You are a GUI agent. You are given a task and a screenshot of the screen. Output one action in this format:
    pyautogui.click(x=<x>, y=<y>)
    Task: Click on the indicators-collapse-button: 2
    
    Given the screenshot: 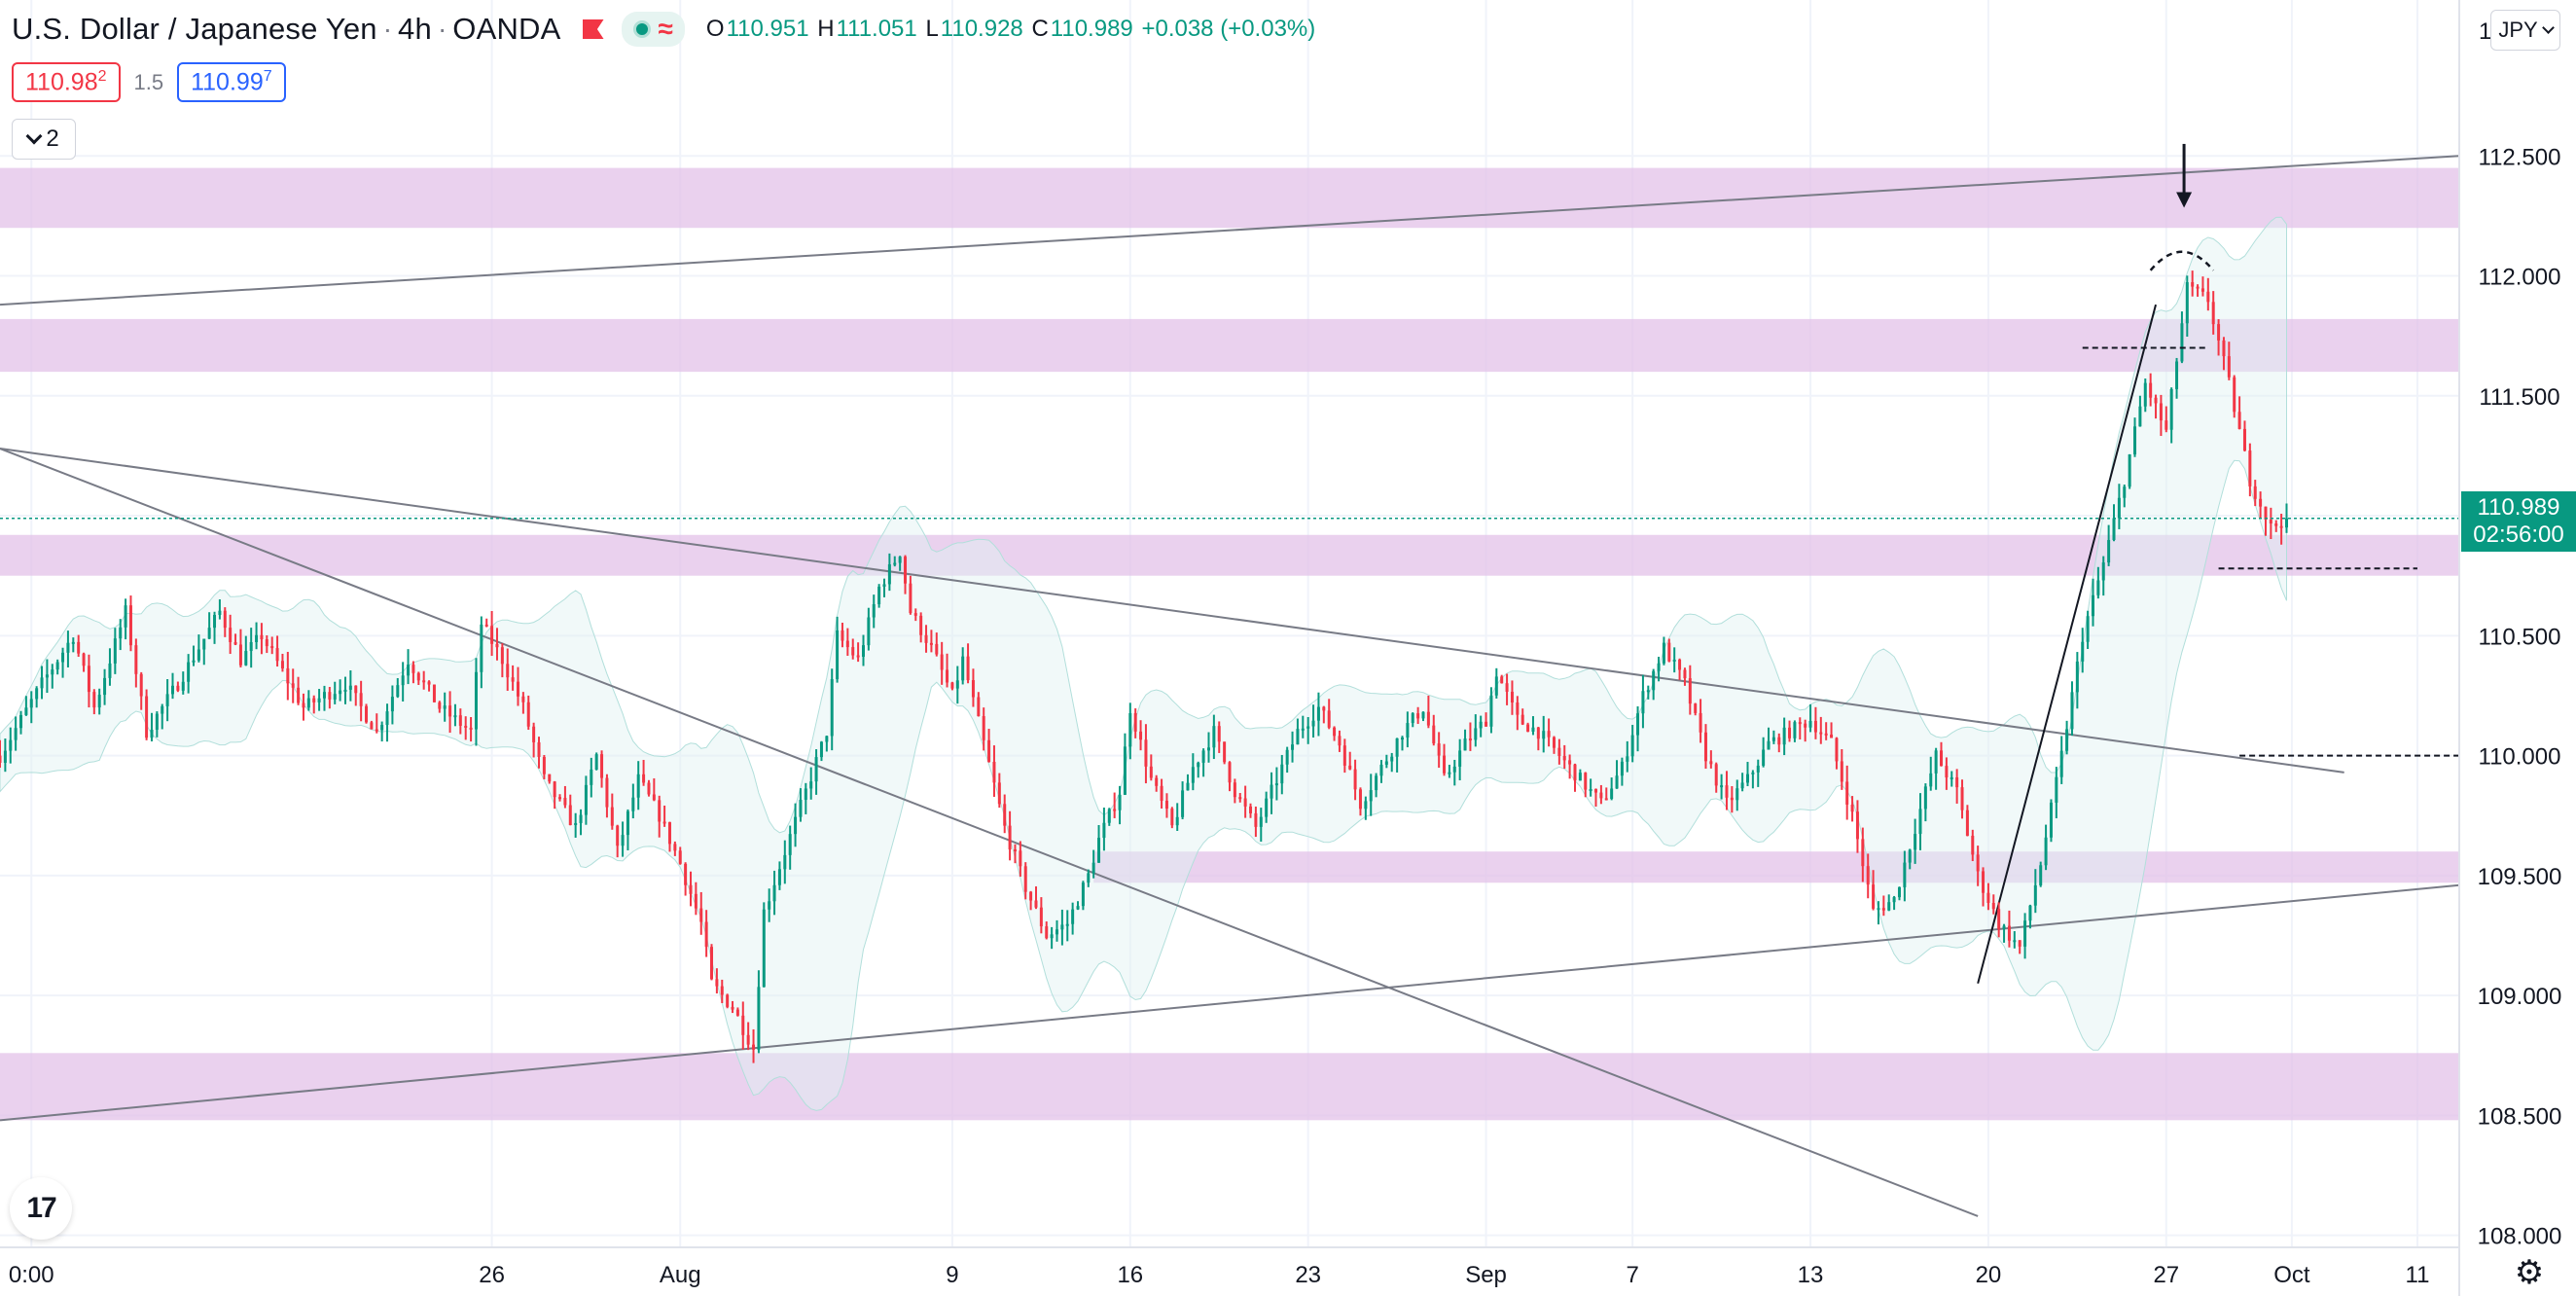 What is the action you would take?
    pyautogui.click(x=44, y=139)
    